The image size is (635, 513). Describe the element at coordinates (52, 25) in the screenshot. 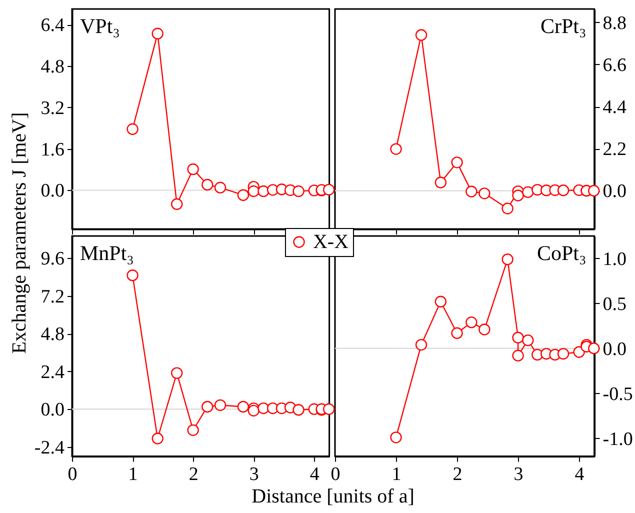

I see `y-tick-label: 6.4` at that location.